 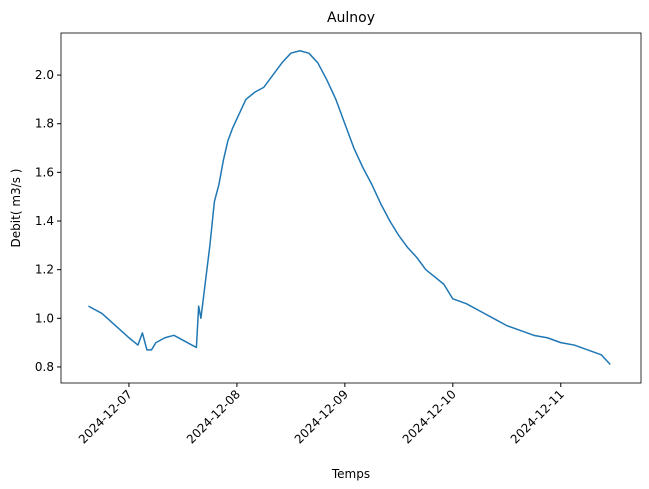 I want to click on x-tick-label: 2024-12-10, so click(x=429, y=416).